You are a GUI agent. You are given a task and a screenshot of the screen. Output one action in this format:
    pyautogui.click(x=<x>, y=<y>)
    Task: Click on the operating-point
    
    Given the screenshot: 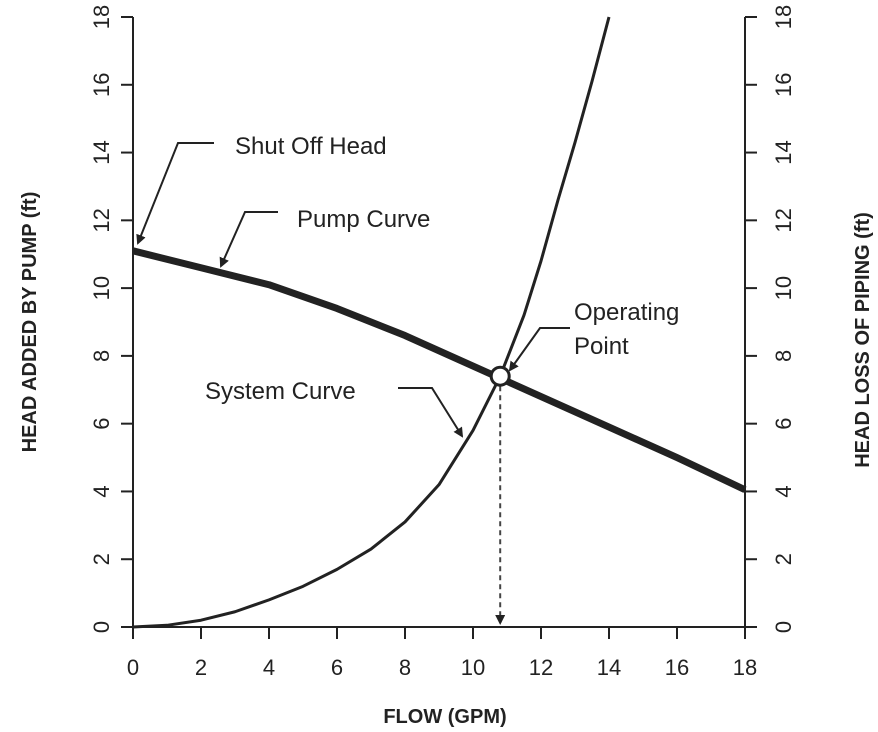 What is the action you would take?
    pyautogui.click(x=500, y=376)
    